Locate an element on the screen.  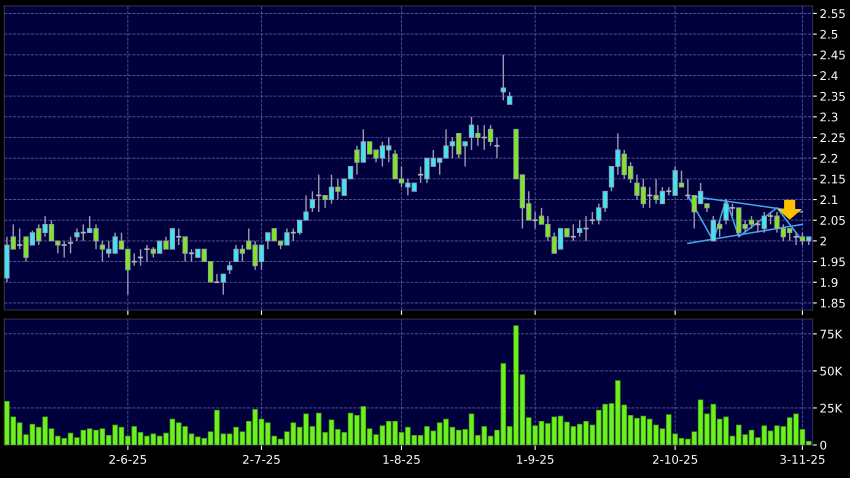
x-tick-label: 3-11-25 is located at coordinates (802, 459).